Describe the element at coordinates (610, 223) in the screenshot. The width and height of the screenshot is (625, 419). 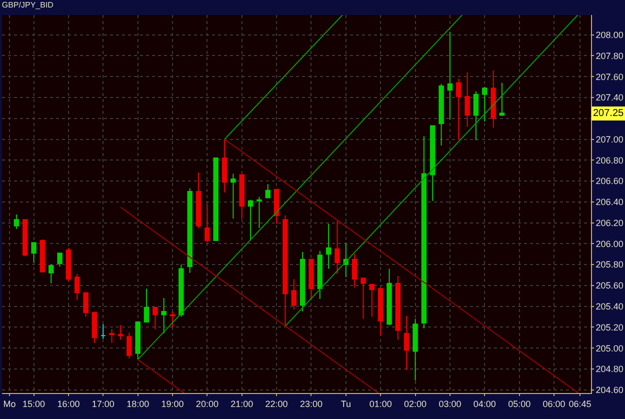
I see `y-tick-label: 206.20` at that location.